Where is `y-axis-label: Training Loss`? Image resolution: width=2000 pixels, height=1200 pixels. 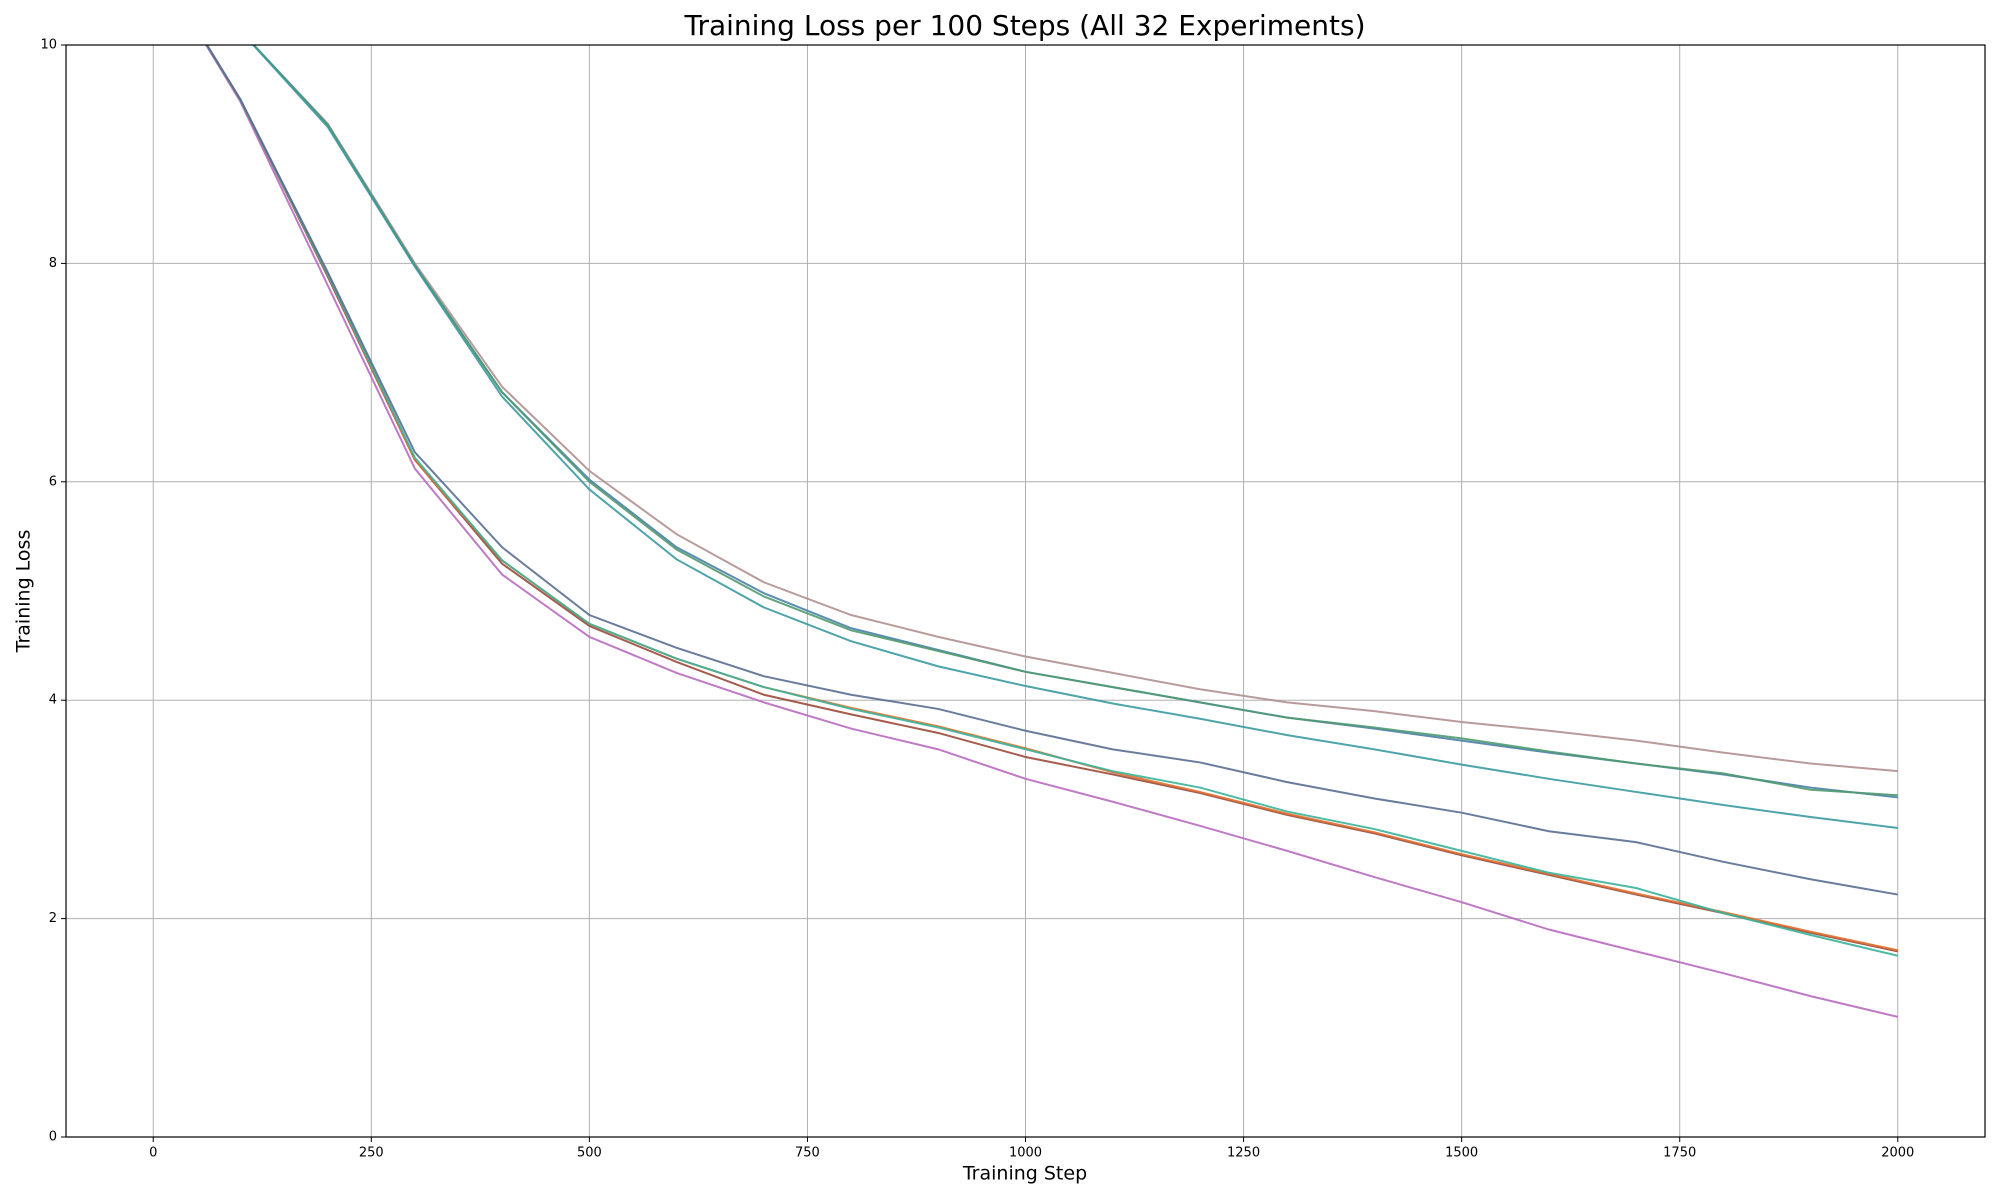
y-axis-label: Training Loss is located at coordinates (24, 592).